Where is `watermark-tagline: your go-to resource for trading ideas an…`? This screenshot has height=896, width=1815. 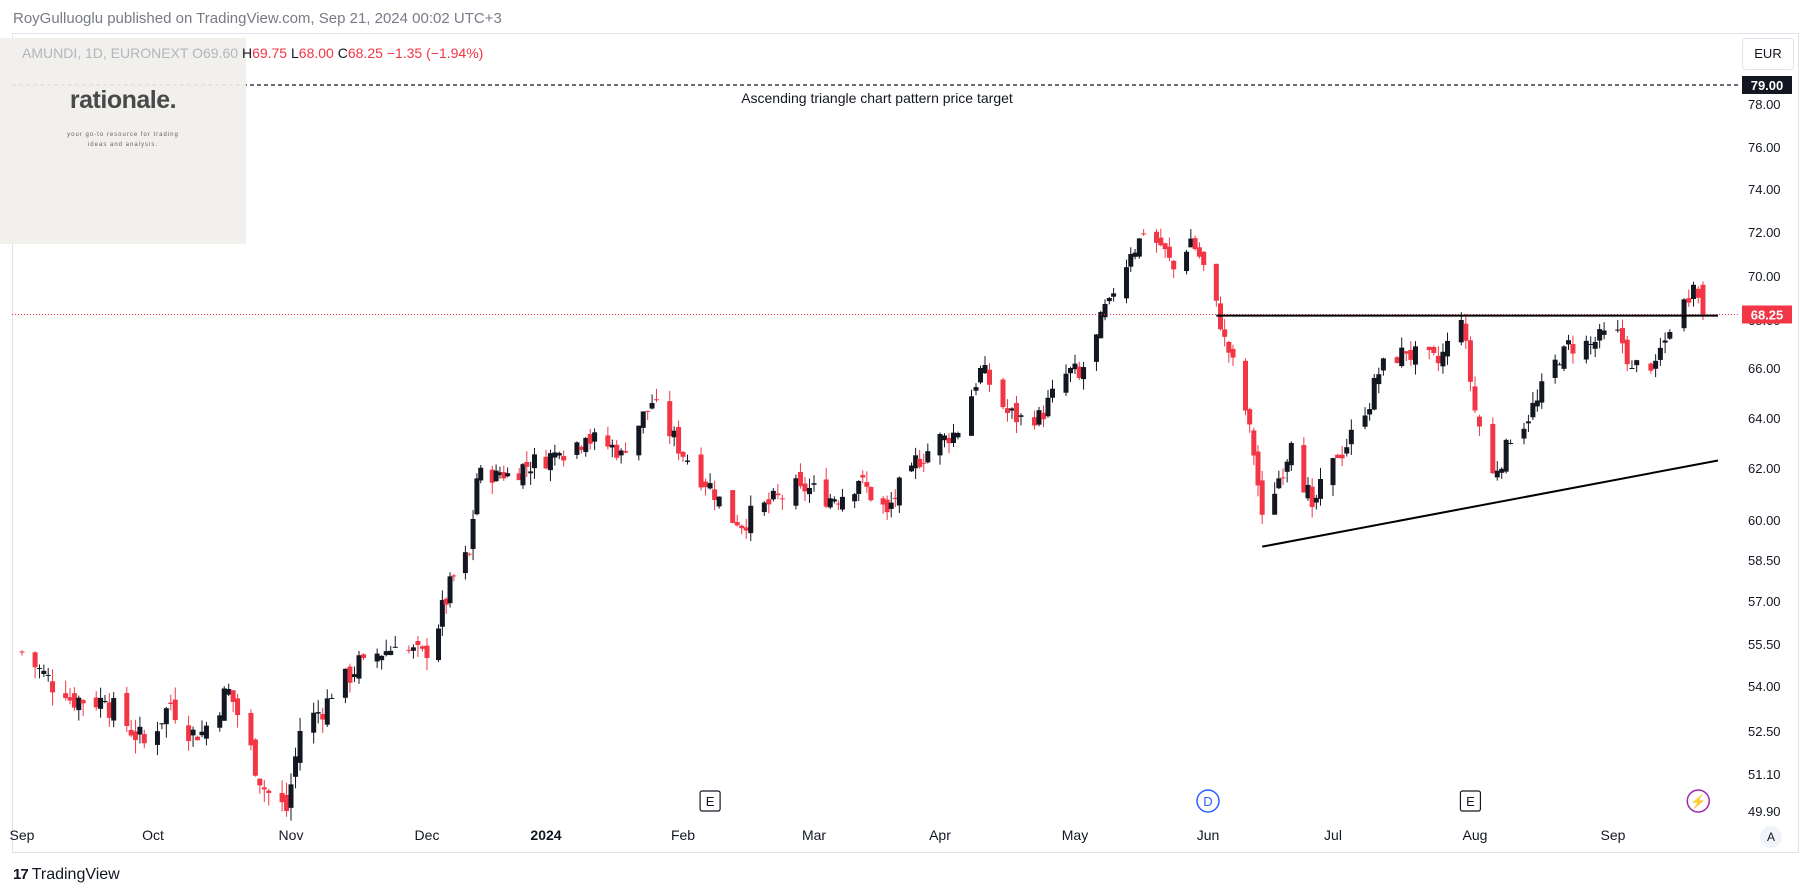 watermark-tagline: your go-to resource for trading ideas an… is located at coordinates (123, 140).